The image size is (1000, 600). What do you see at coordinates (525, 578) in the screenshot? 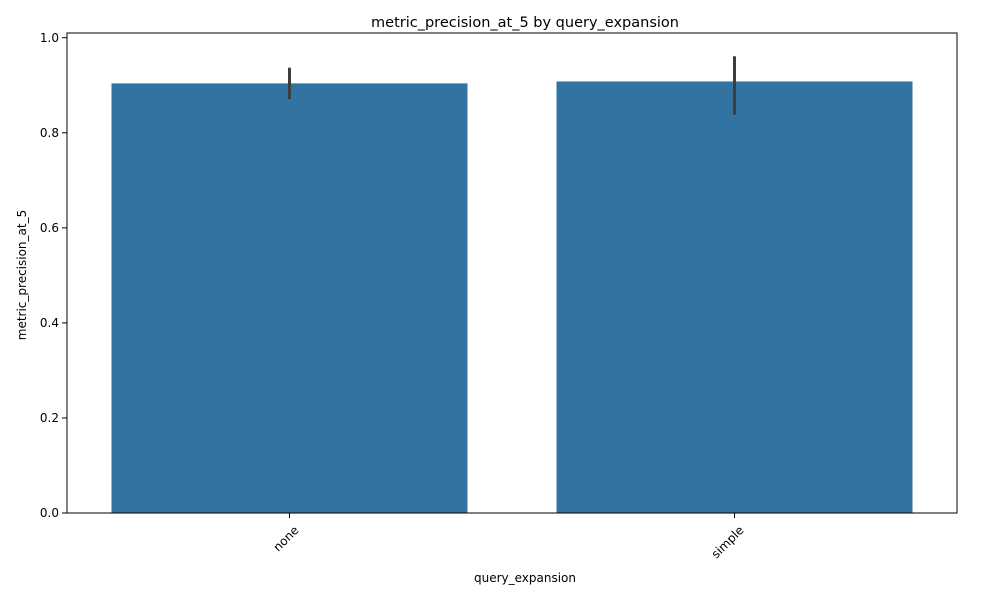
I see `x-axis-title: query_expansion` at bounding box center [525, 578].